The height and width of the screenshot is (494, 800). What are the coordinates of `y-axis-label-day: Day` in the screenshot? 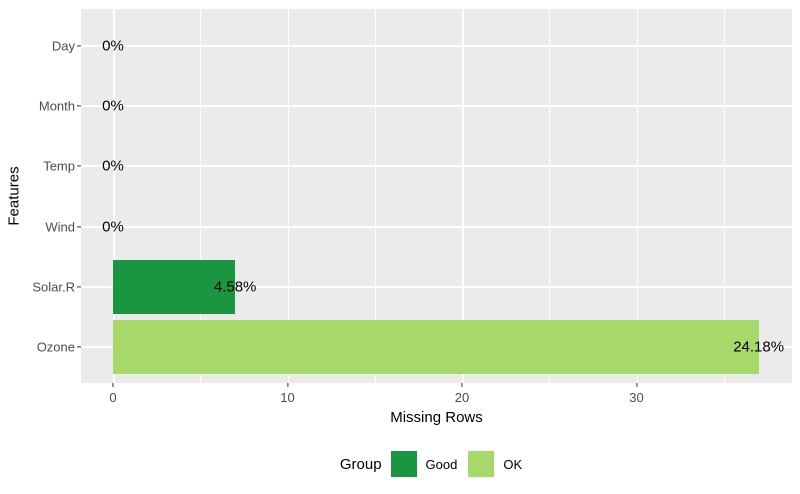 It's located at (63, 46).